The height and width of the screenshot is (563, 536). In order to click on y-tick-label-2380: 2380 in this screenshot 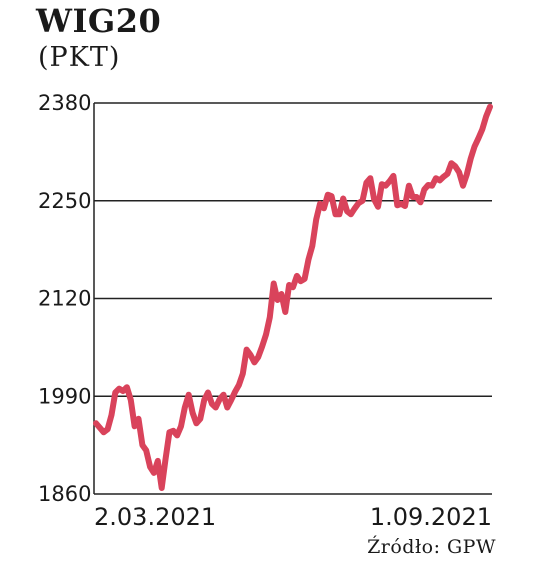, I will do `click(64, 103)`.